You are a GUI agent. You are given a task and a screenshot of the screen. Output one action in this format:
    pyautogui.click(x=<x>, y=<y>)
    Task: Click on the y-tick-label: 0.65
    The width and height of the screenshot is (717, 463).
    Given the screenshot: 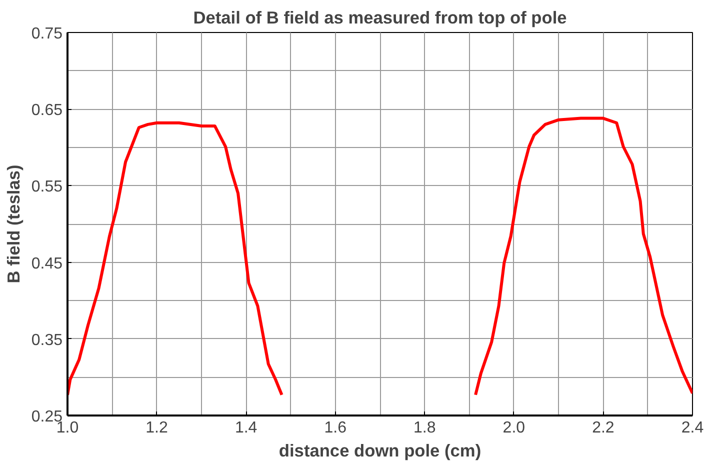 What is the action you would take?
    pyautogui.click(x=47, y=111)
    